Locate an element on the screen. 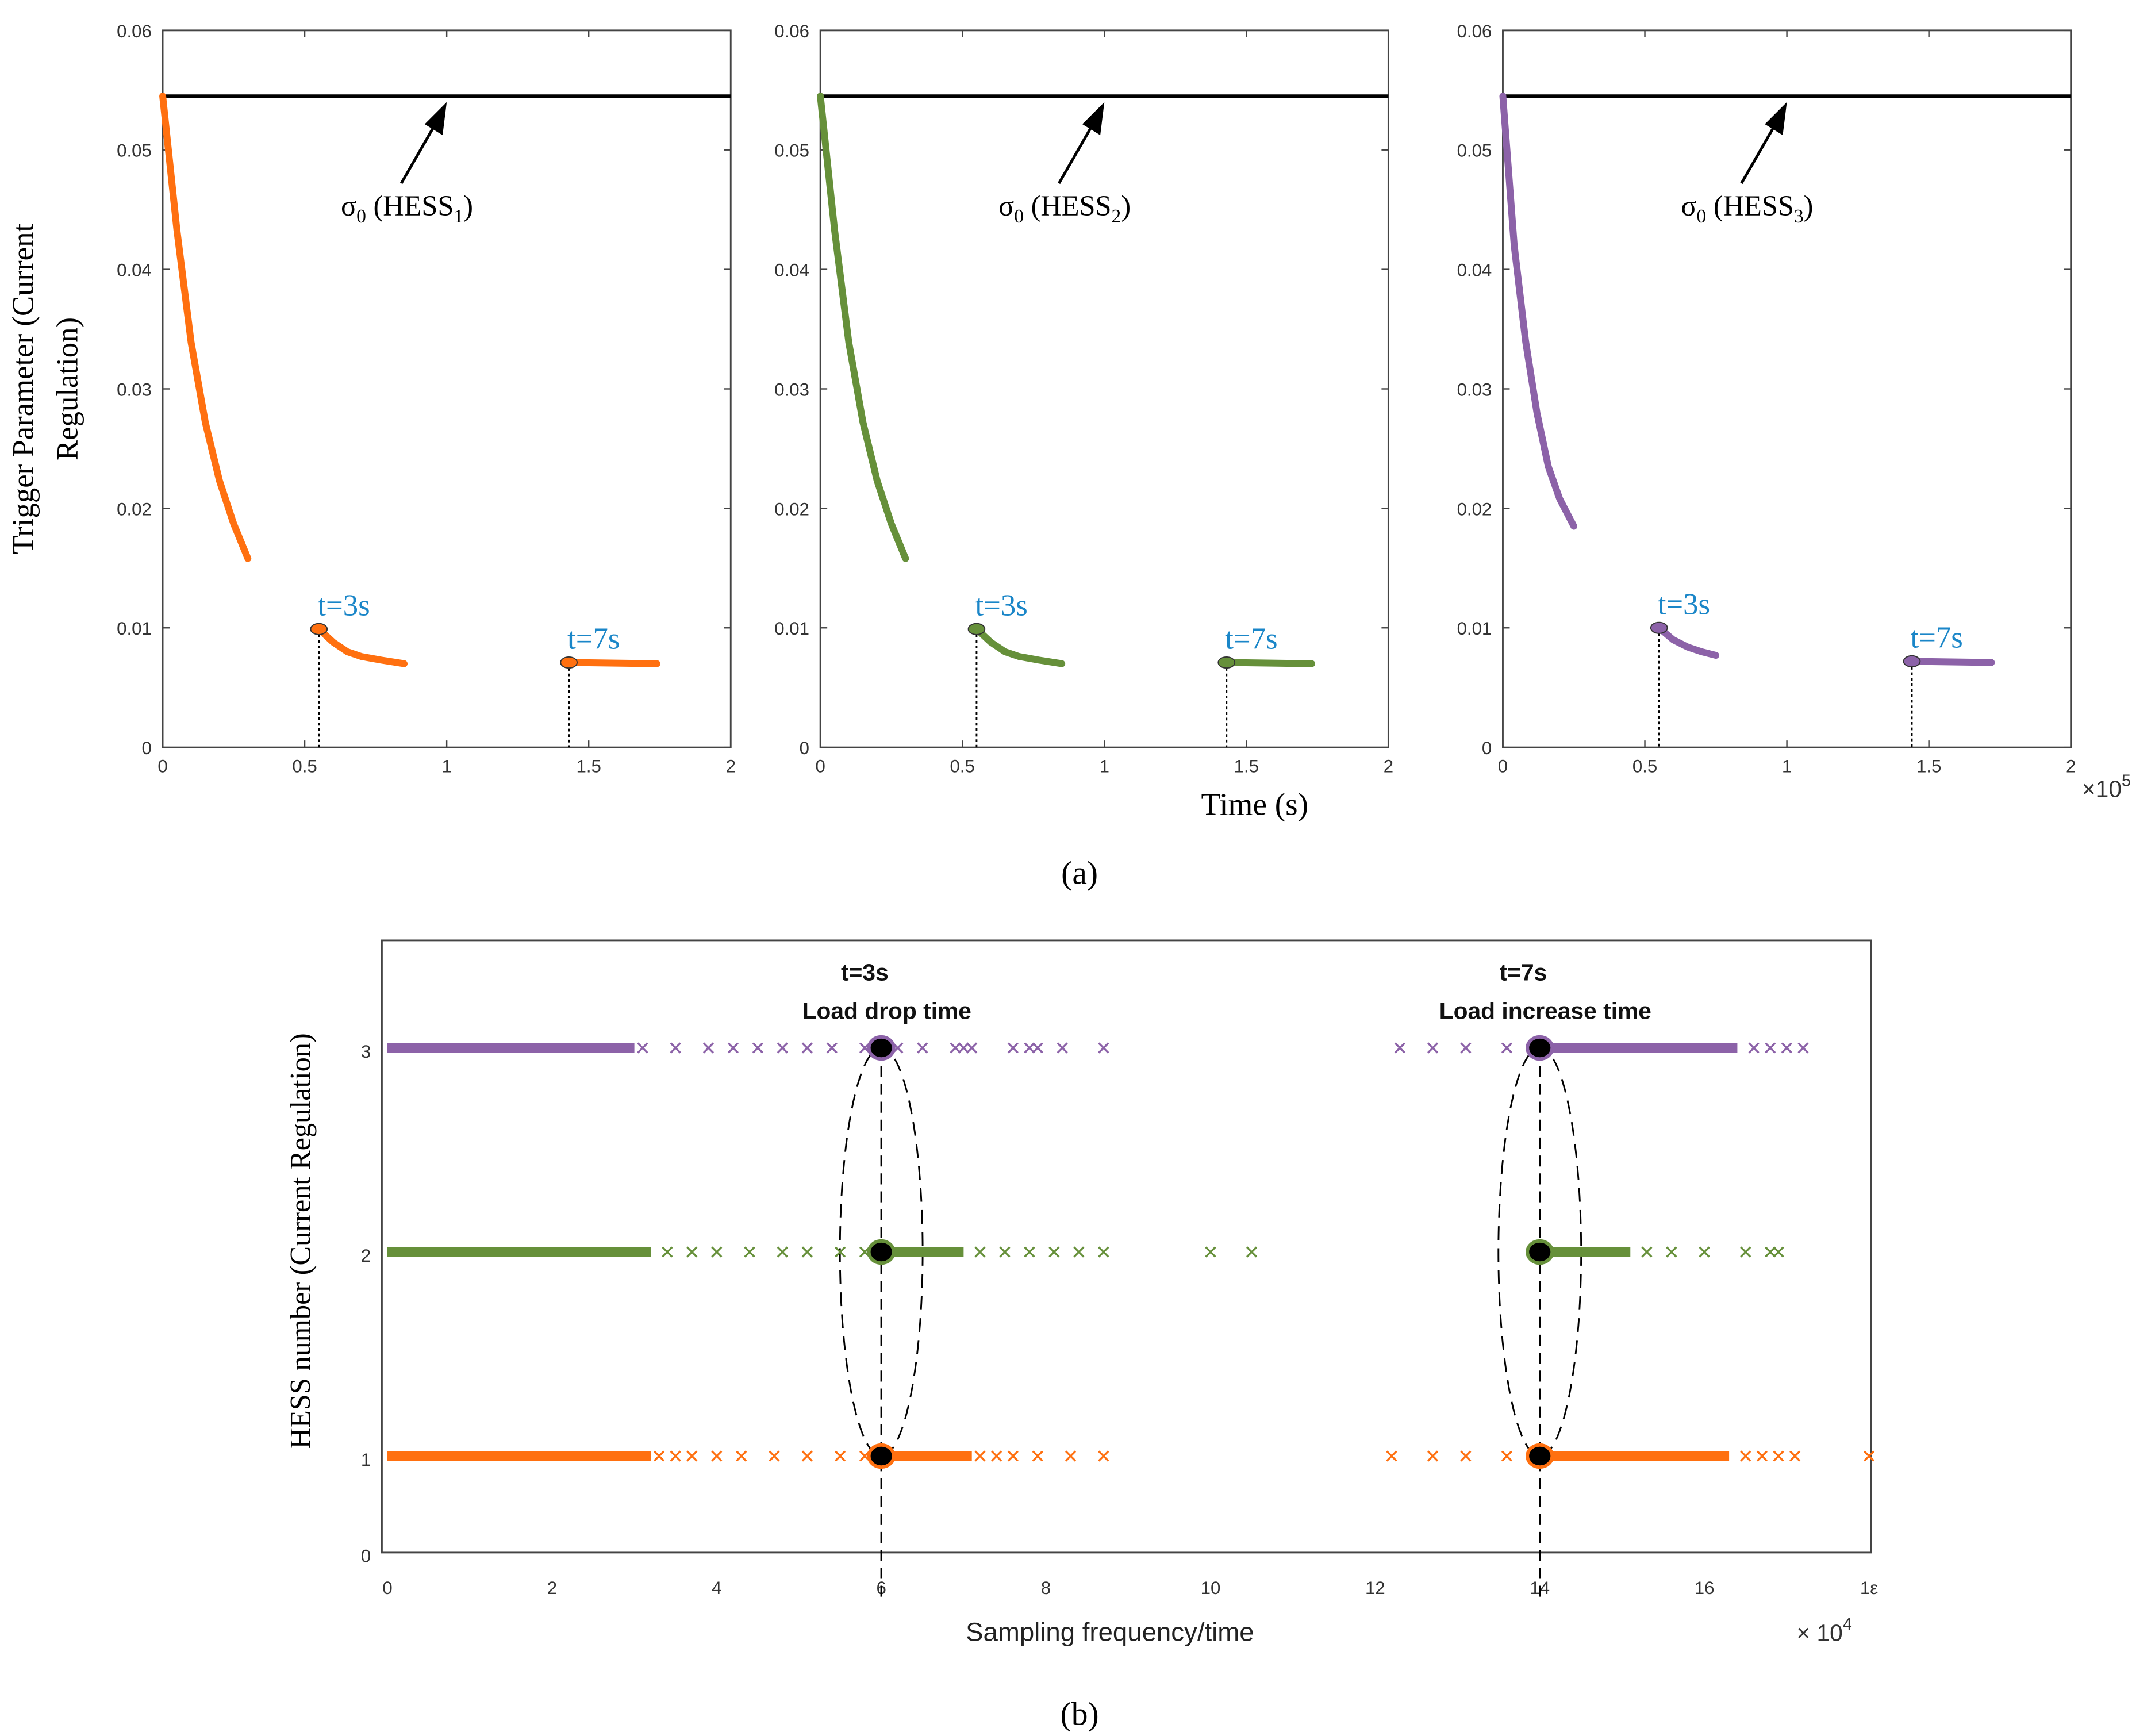 The width and height of the screenshot is (2155, 1736). x-axis-label: Time (s) is located at coordinates (1254, 804).